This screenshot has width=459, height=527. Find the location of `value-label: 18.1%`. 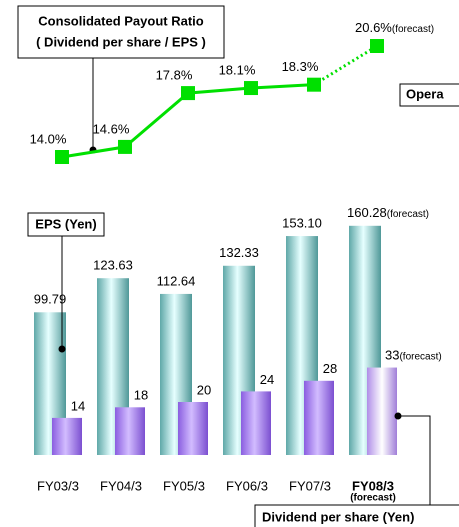

value-label: 18.1% is located at coordinates (237, 69).